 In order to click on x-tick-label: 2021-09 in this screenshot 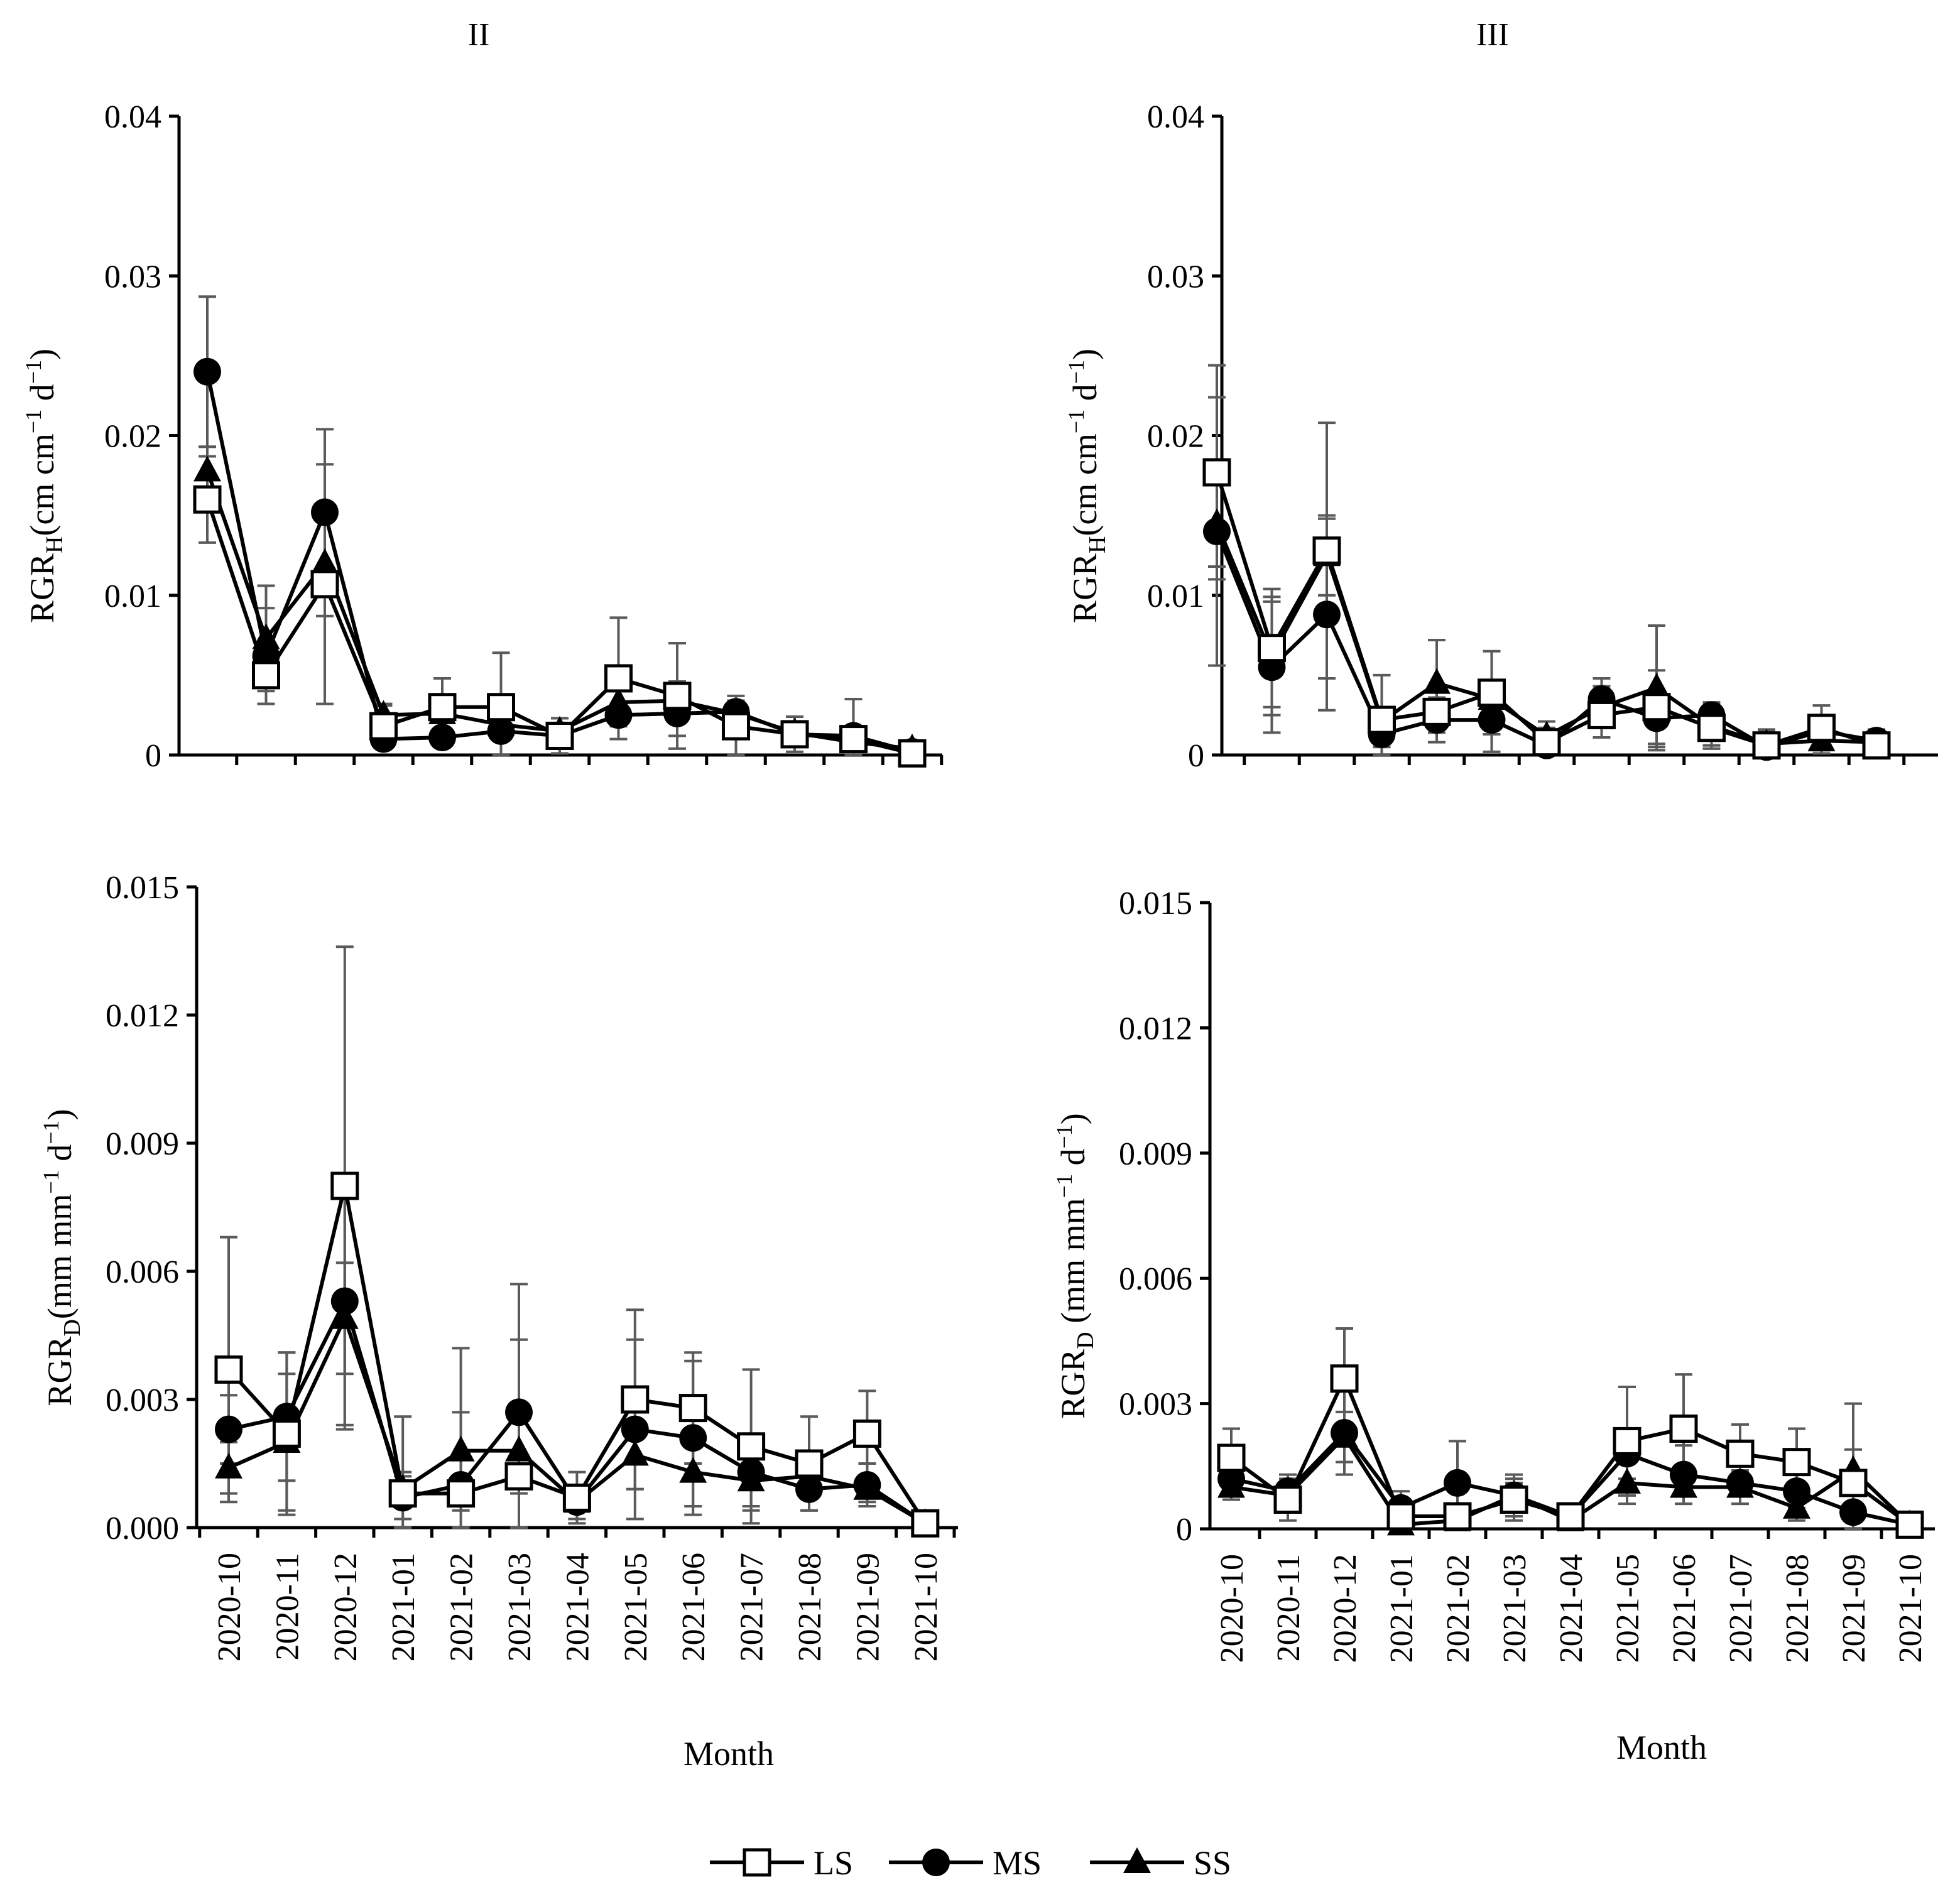, I will do `click(868, 1607)`.